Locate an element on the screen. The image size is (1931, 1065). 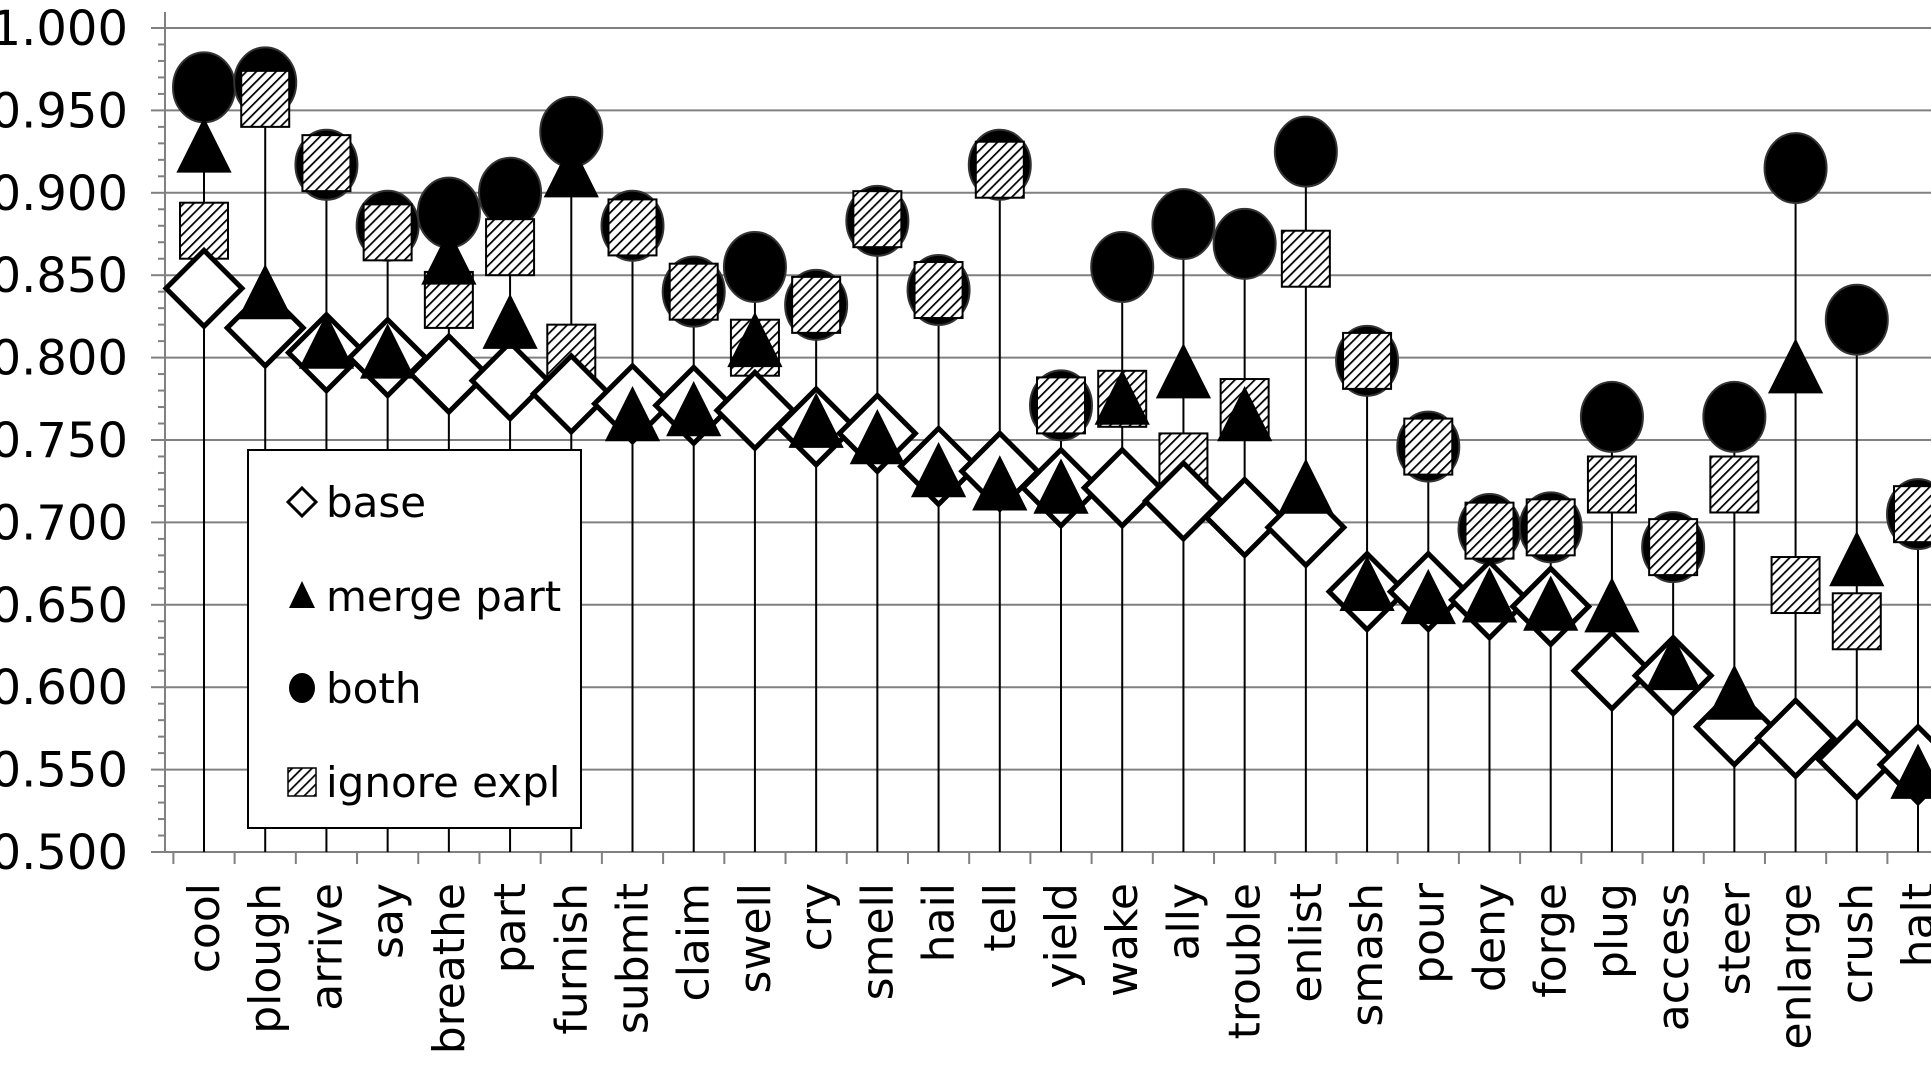
x-tick-label: yield is located at coordinates (1061, 936).